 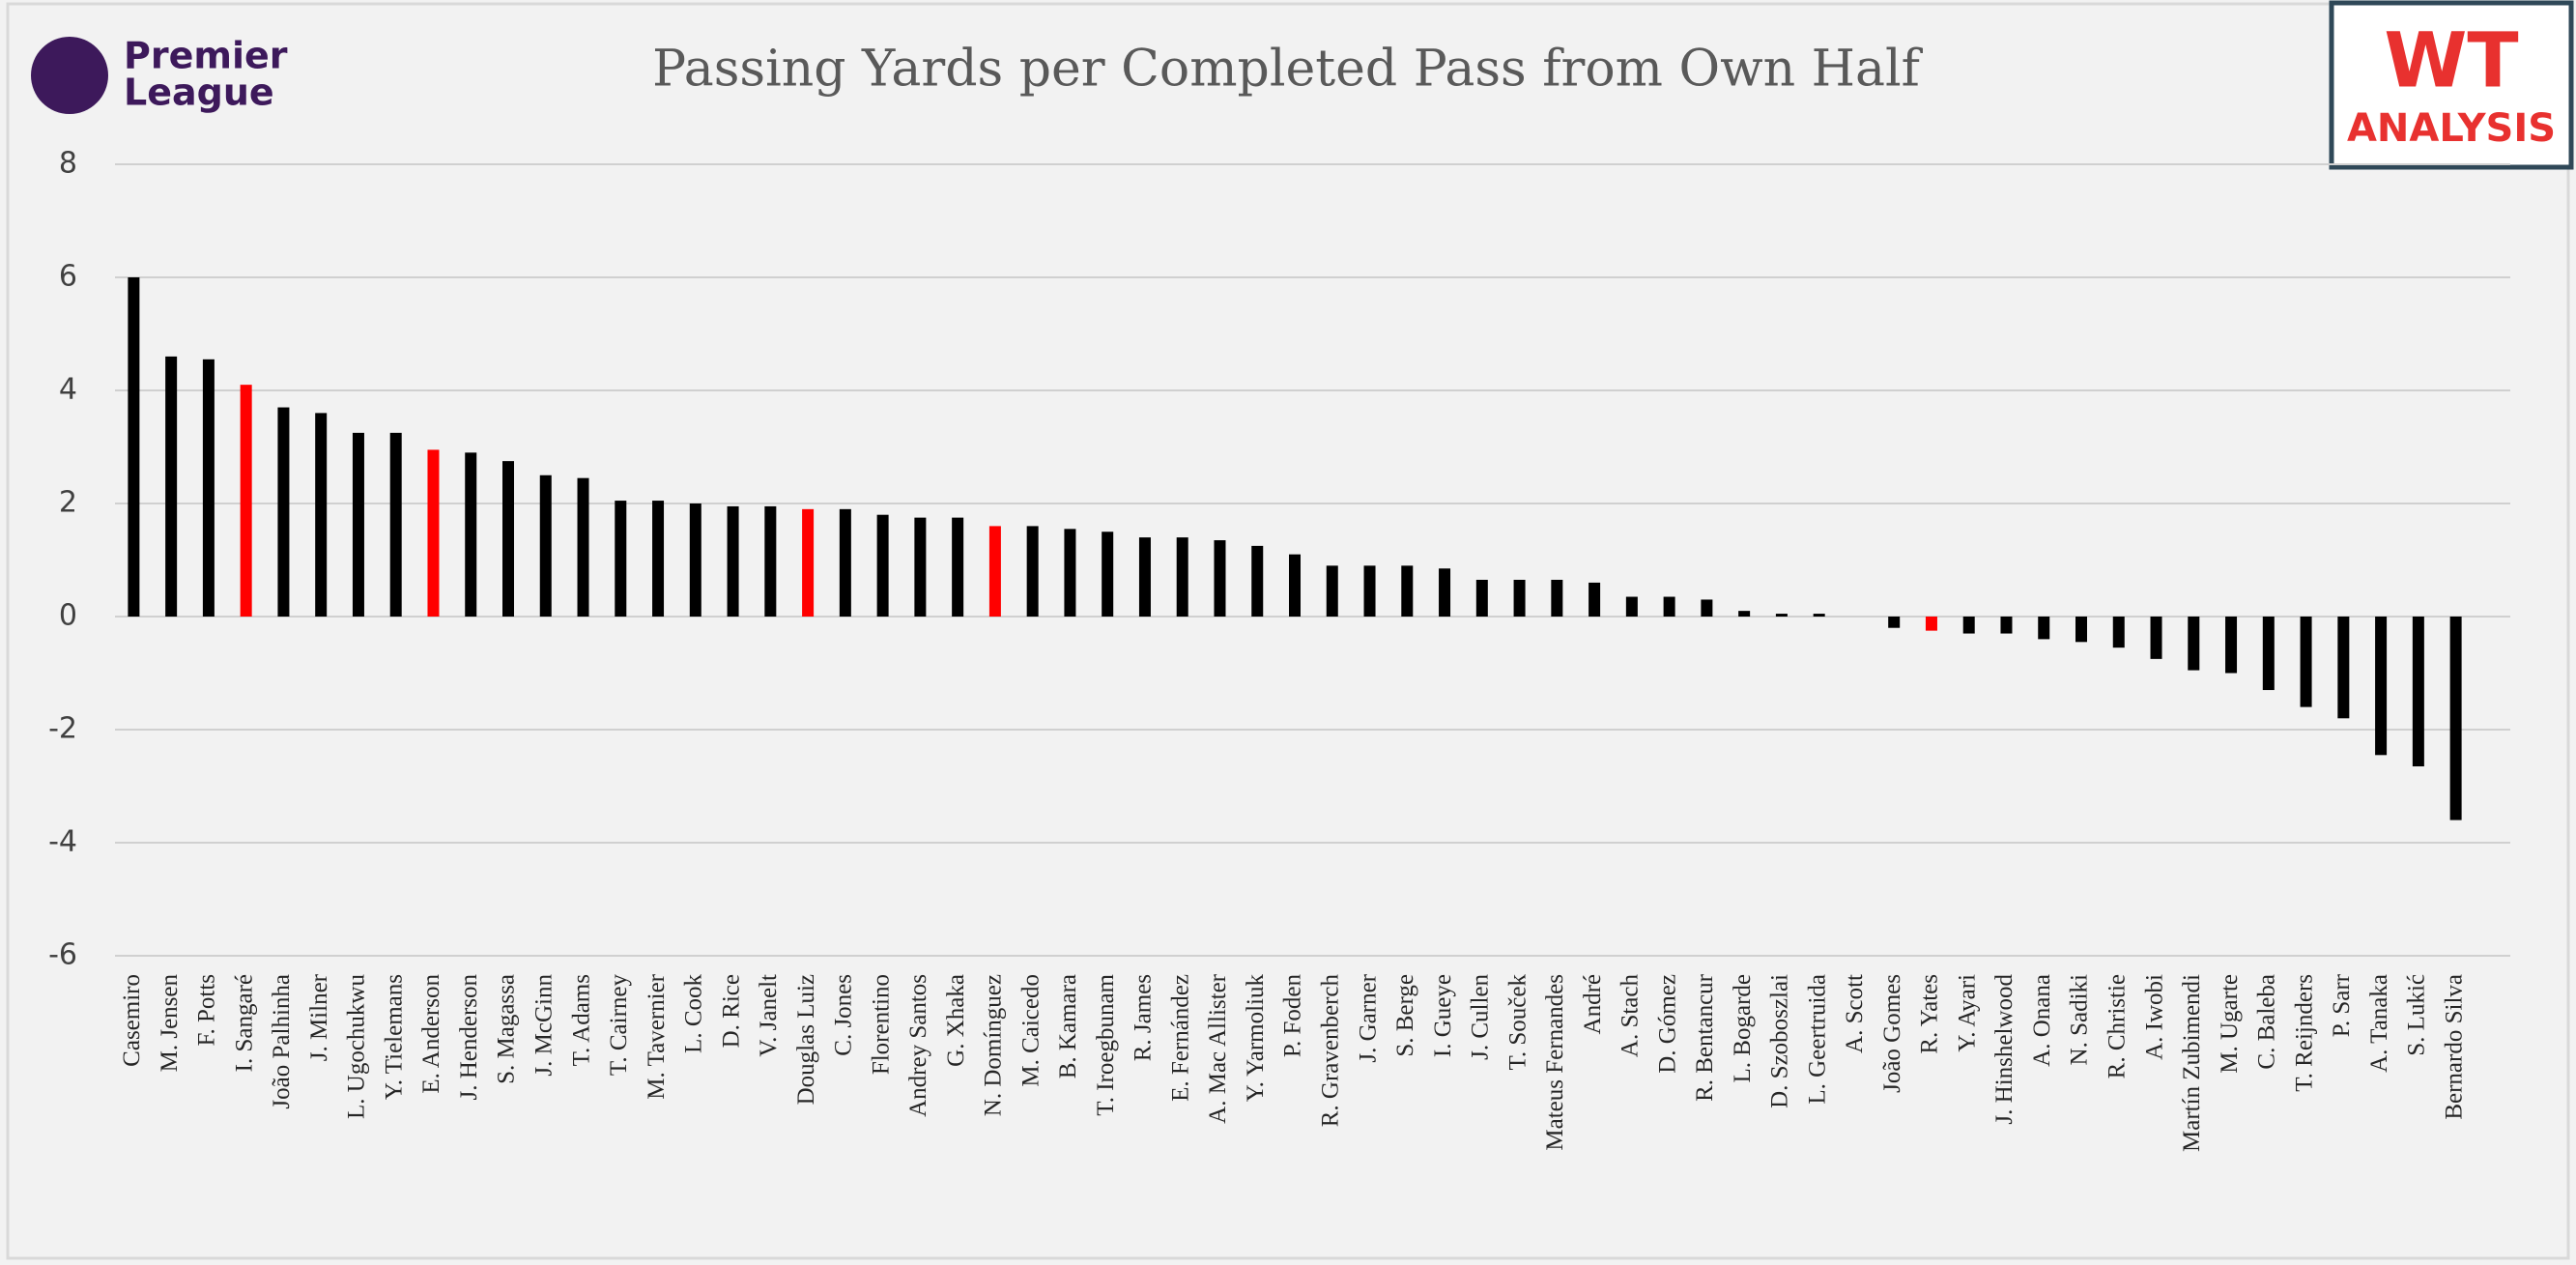 I want to click on y-tick-label: -6, so click(x=63, y=955).